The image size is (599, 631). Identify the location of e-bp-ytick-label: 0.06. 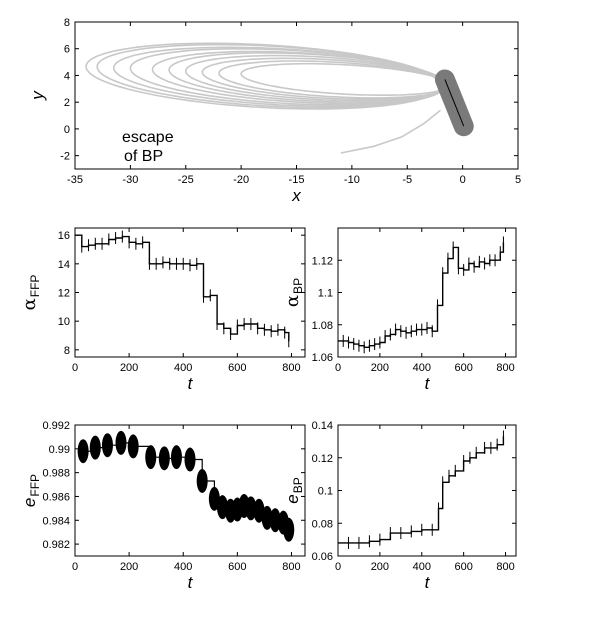
(322, 557).